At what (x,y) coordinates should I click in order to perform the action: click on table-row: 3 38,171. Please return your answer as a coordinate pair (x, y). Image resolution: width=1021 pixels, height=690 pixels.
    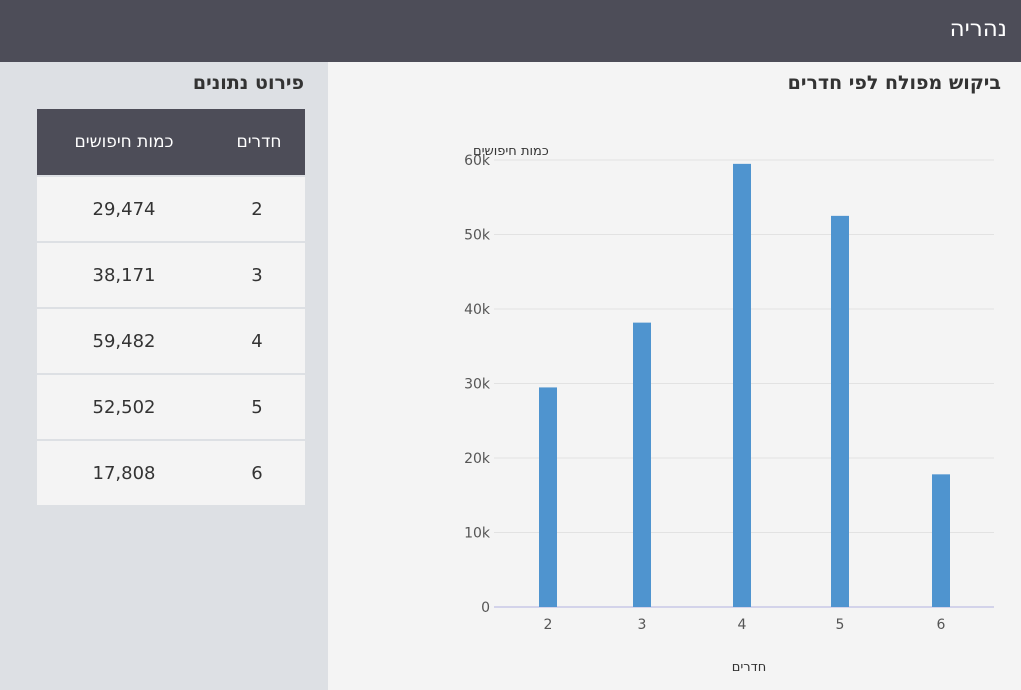
    Looking at the image, I should click on (171, 275).